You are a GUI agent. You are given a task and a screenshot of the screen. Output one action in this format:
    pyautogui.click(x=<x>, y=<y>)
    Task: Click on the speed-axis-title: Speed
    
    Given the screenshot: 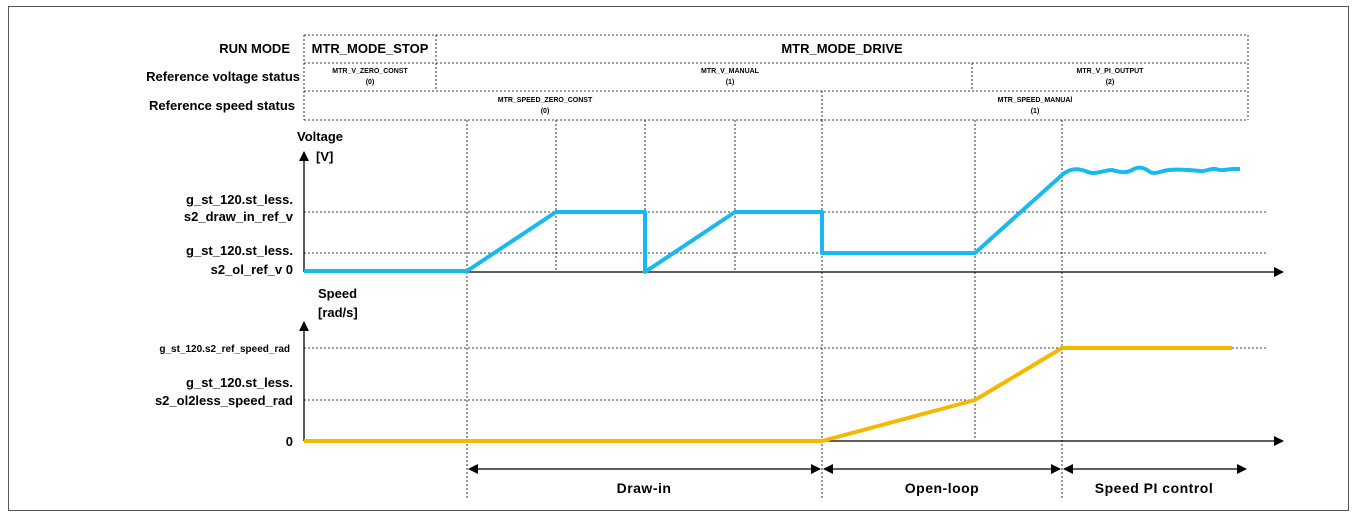 What is the action you would take?
    pyautogui.click(x=337, y=293)
    